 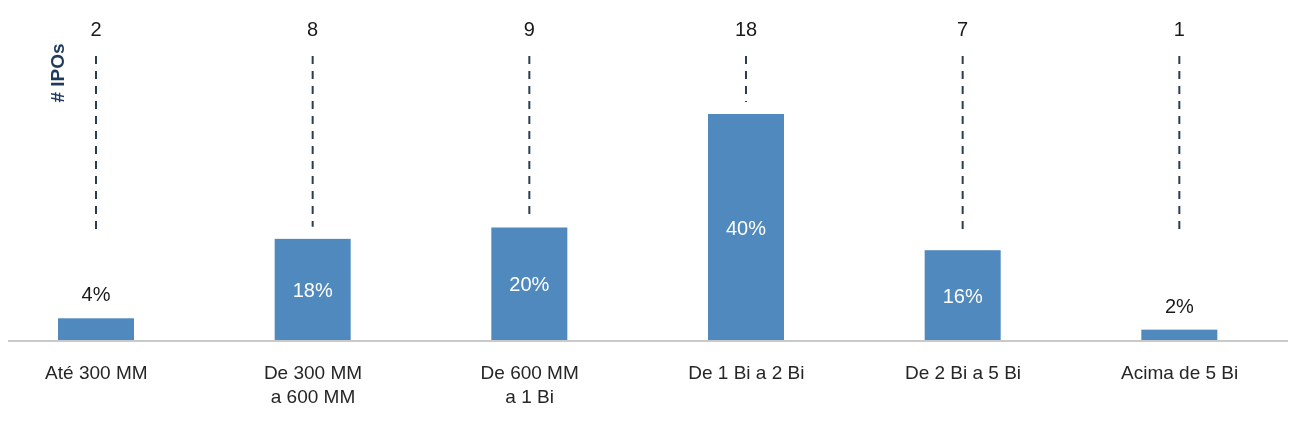 What do you see at coordinates (1180, 372) in the screenshot?
I see `x-tick-label: Acima de 5 Bi` at bounding box center [1180, 372].